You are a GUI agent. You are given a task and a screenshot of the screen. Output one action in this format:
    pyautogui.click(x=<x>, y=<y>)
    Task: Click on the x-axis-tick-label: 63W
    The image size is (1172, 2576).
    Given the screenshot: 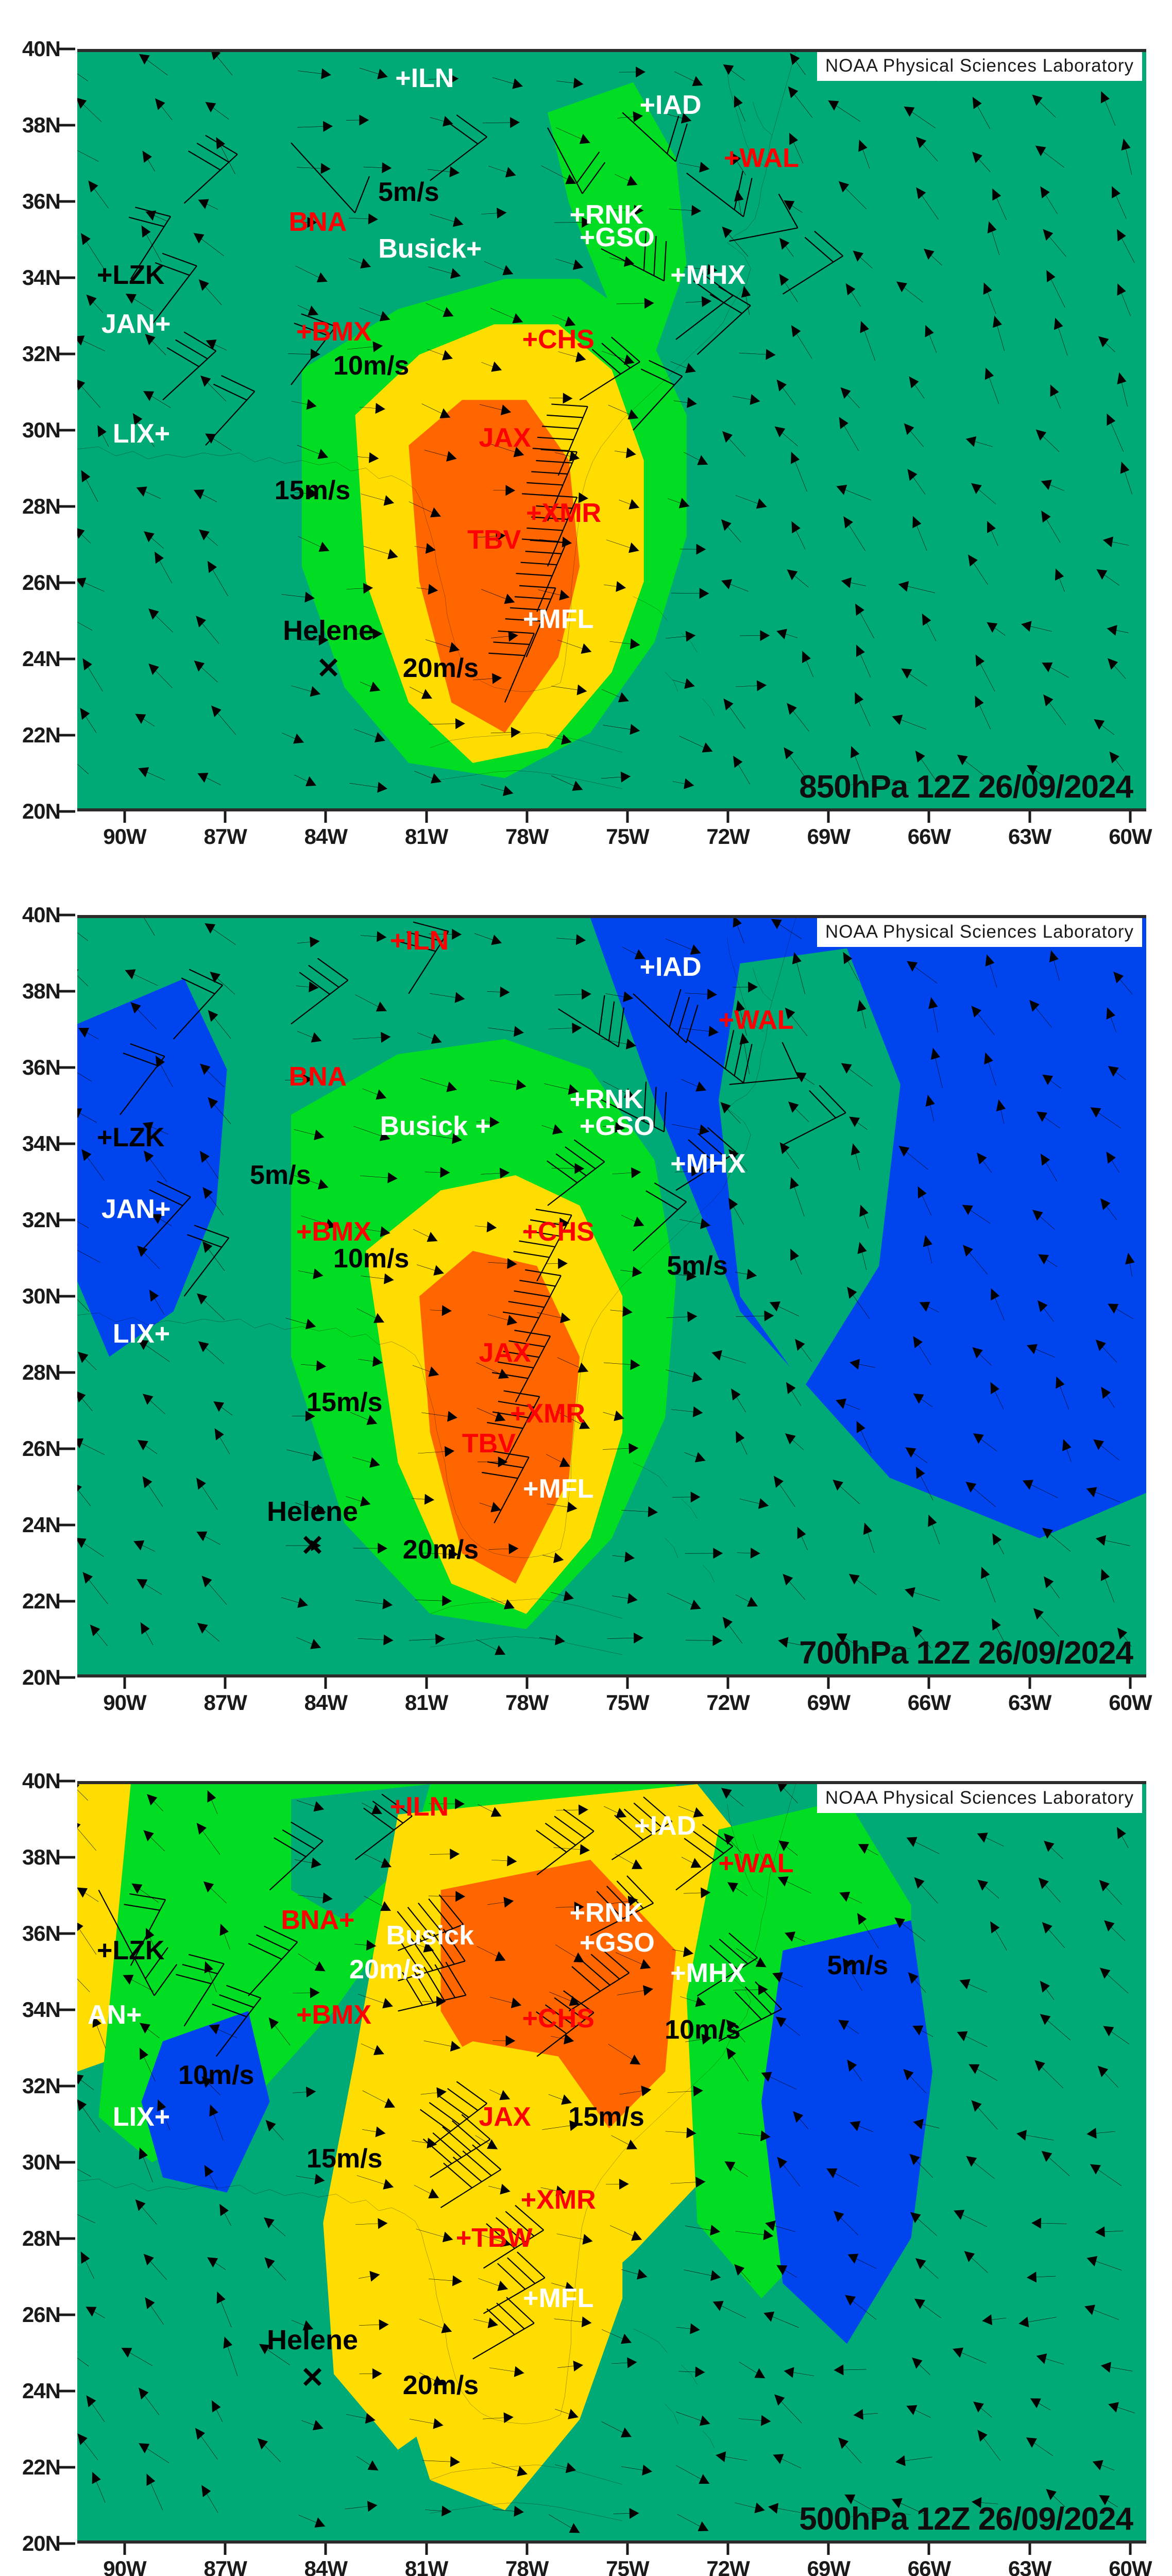 What is the action you would take?
    pyautogui.click(x=1029, y=1702)
    